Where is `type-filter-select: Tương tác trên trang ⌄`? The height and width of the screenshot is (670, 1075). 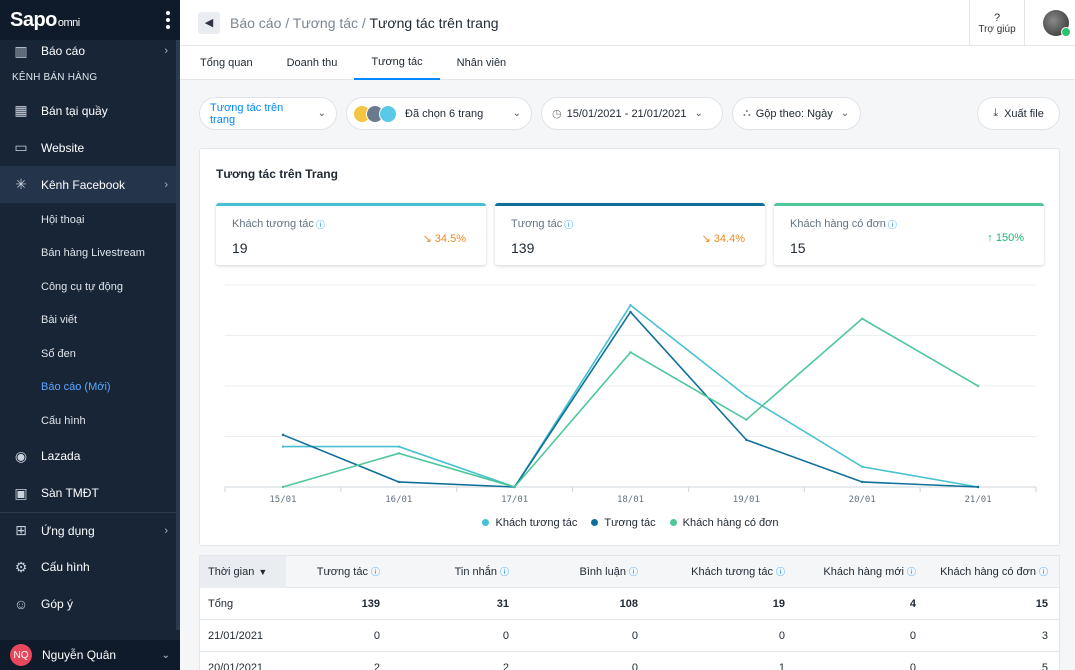
type-filter-select: Tương tác trên trang ⌄ is located at coordinates (268, 113).